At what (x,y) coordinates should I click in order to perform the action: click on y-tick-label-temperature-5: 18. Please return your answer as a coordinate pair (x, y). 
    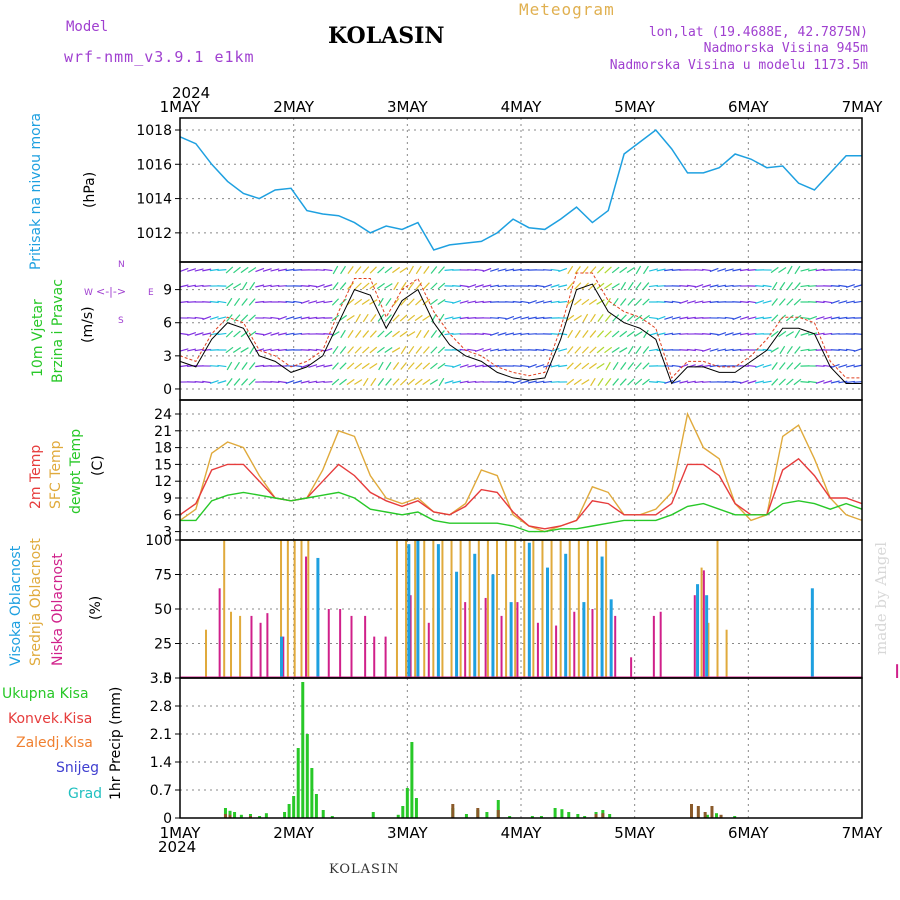
    Looking at the image, I should click on (163, 449).